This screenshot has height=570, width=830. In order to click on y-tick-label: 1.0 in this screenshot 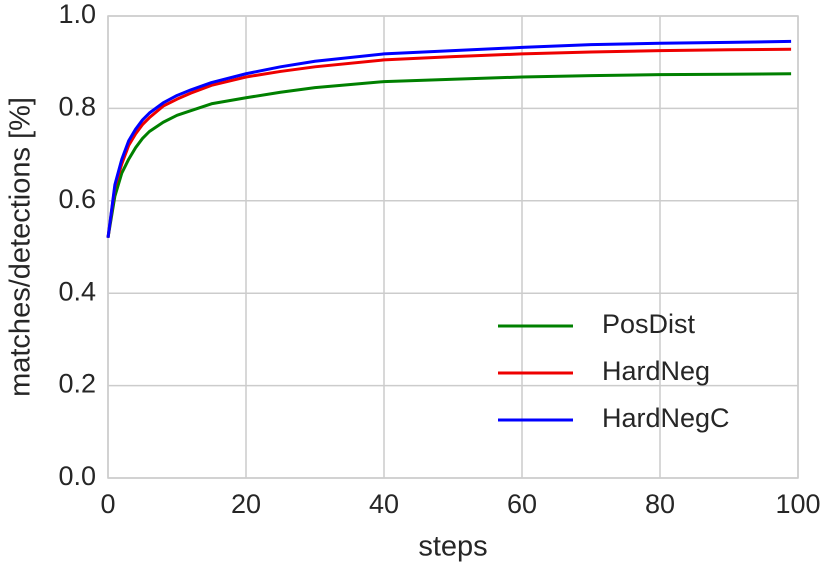, I will do `click(77, 14)`.